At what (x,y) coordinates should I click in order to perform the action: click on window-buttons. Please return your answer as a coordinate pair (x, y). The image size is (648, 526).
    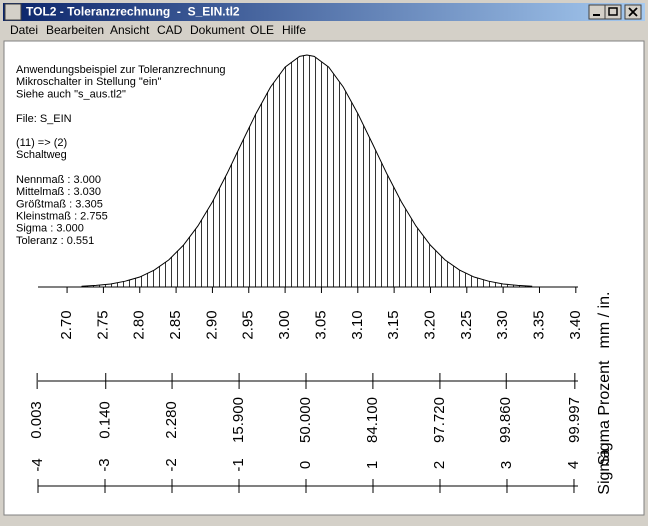
    Looking at the image, I should click on (615, 12).